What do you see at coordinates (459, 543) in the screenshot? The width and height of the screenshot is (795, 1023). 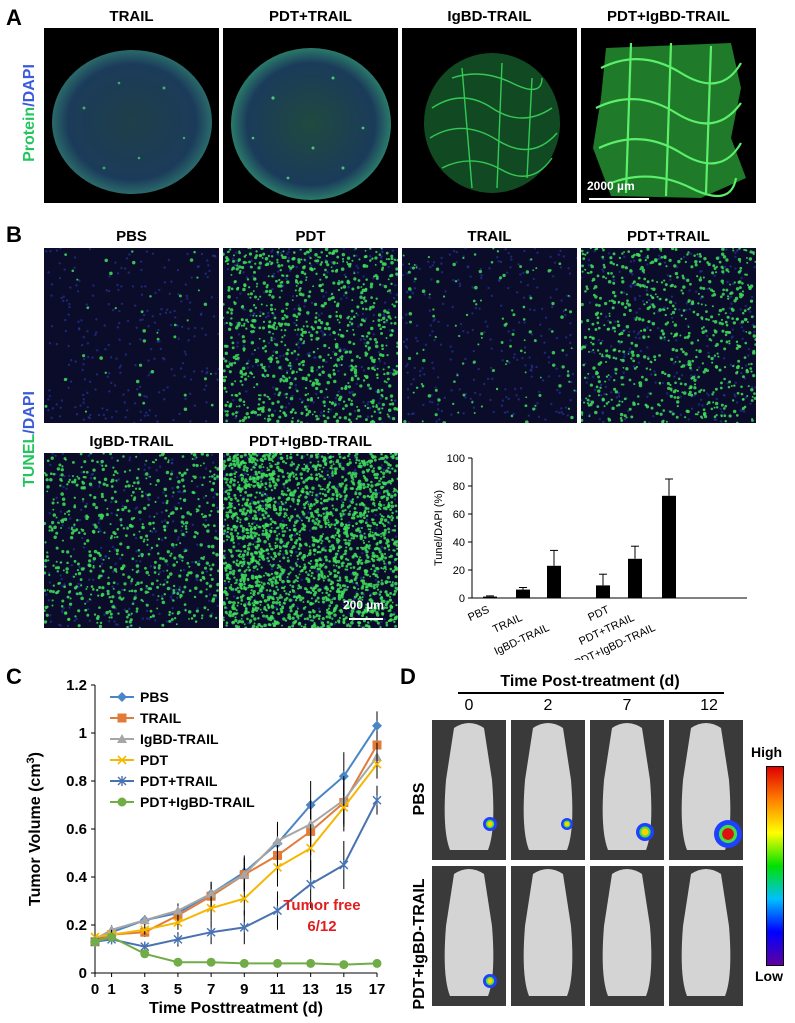 I see `bar-y-tick-label: 40` at bounding box center [459, 543].